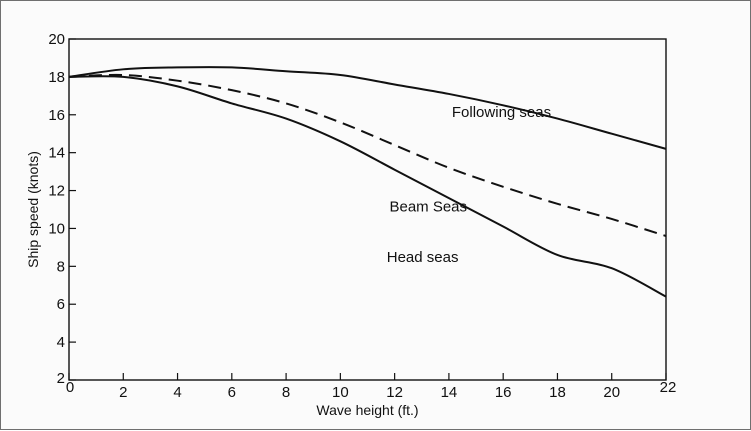 This screenshot has width=751, height=431. What do you see at coordinates (428, 207) in the screenshot?
I see `series-label-beam-seas: Beam Seas` at bounding box center [428, 207].